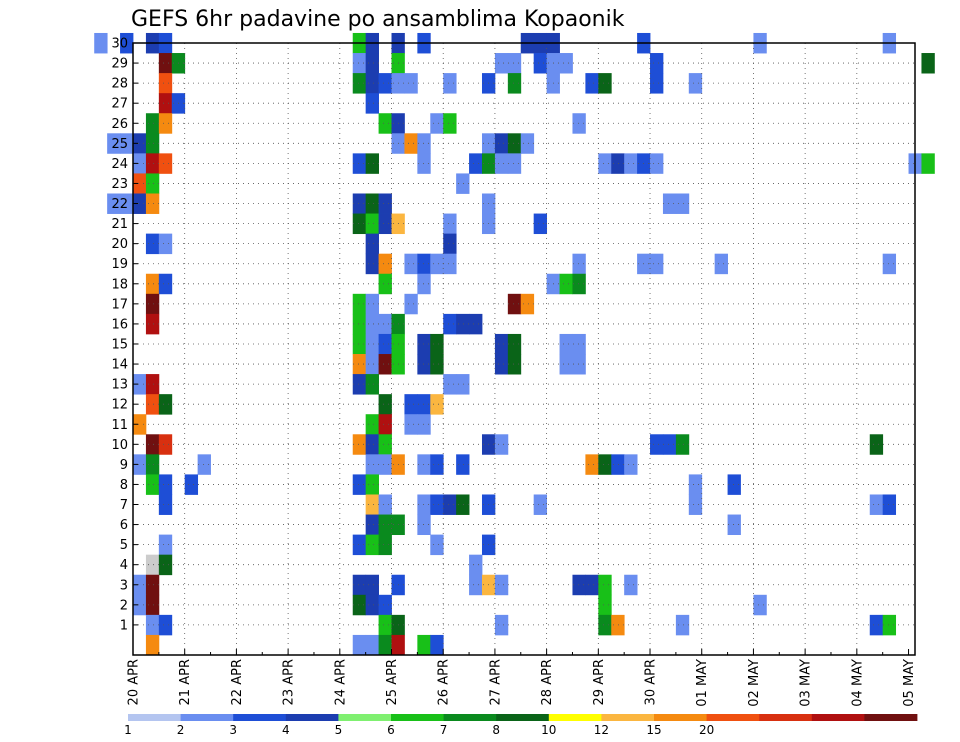  What do you see at coordinates (754, 683) in the screenshot?
I see `x-tick-label: 02 MAY` at bounding box center [754, 683].